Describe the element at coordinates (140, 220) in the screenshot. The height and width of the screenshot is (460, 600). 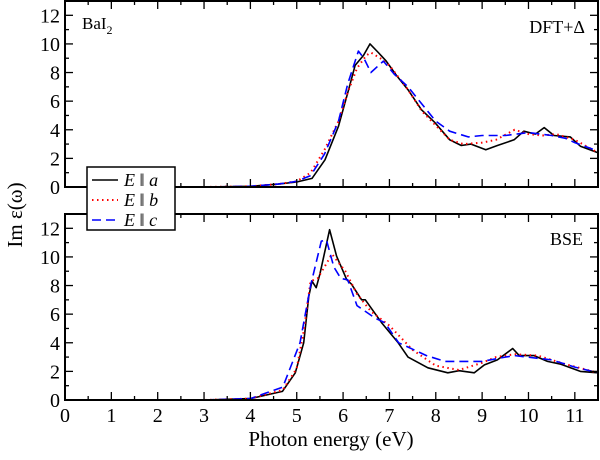
I see `legend-label-c: E ‖ c` at that location.